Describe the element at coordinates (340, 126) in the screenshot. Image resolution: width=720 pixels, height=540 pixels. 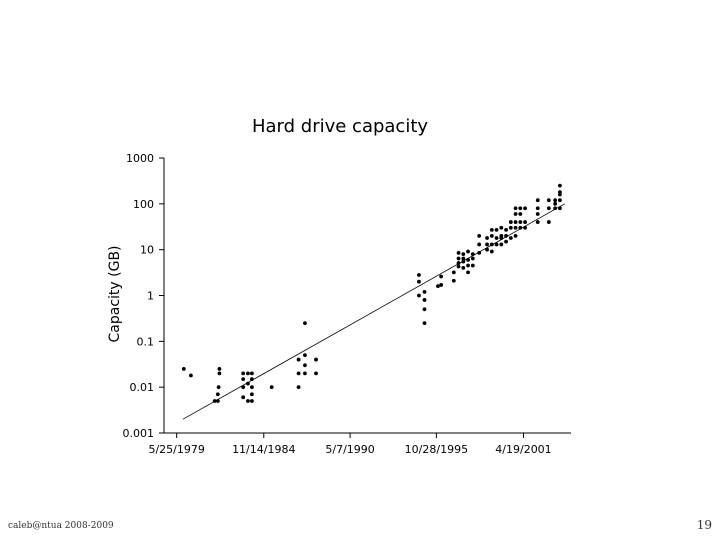
I see `chart-title: Hard drive capacity` at that location.